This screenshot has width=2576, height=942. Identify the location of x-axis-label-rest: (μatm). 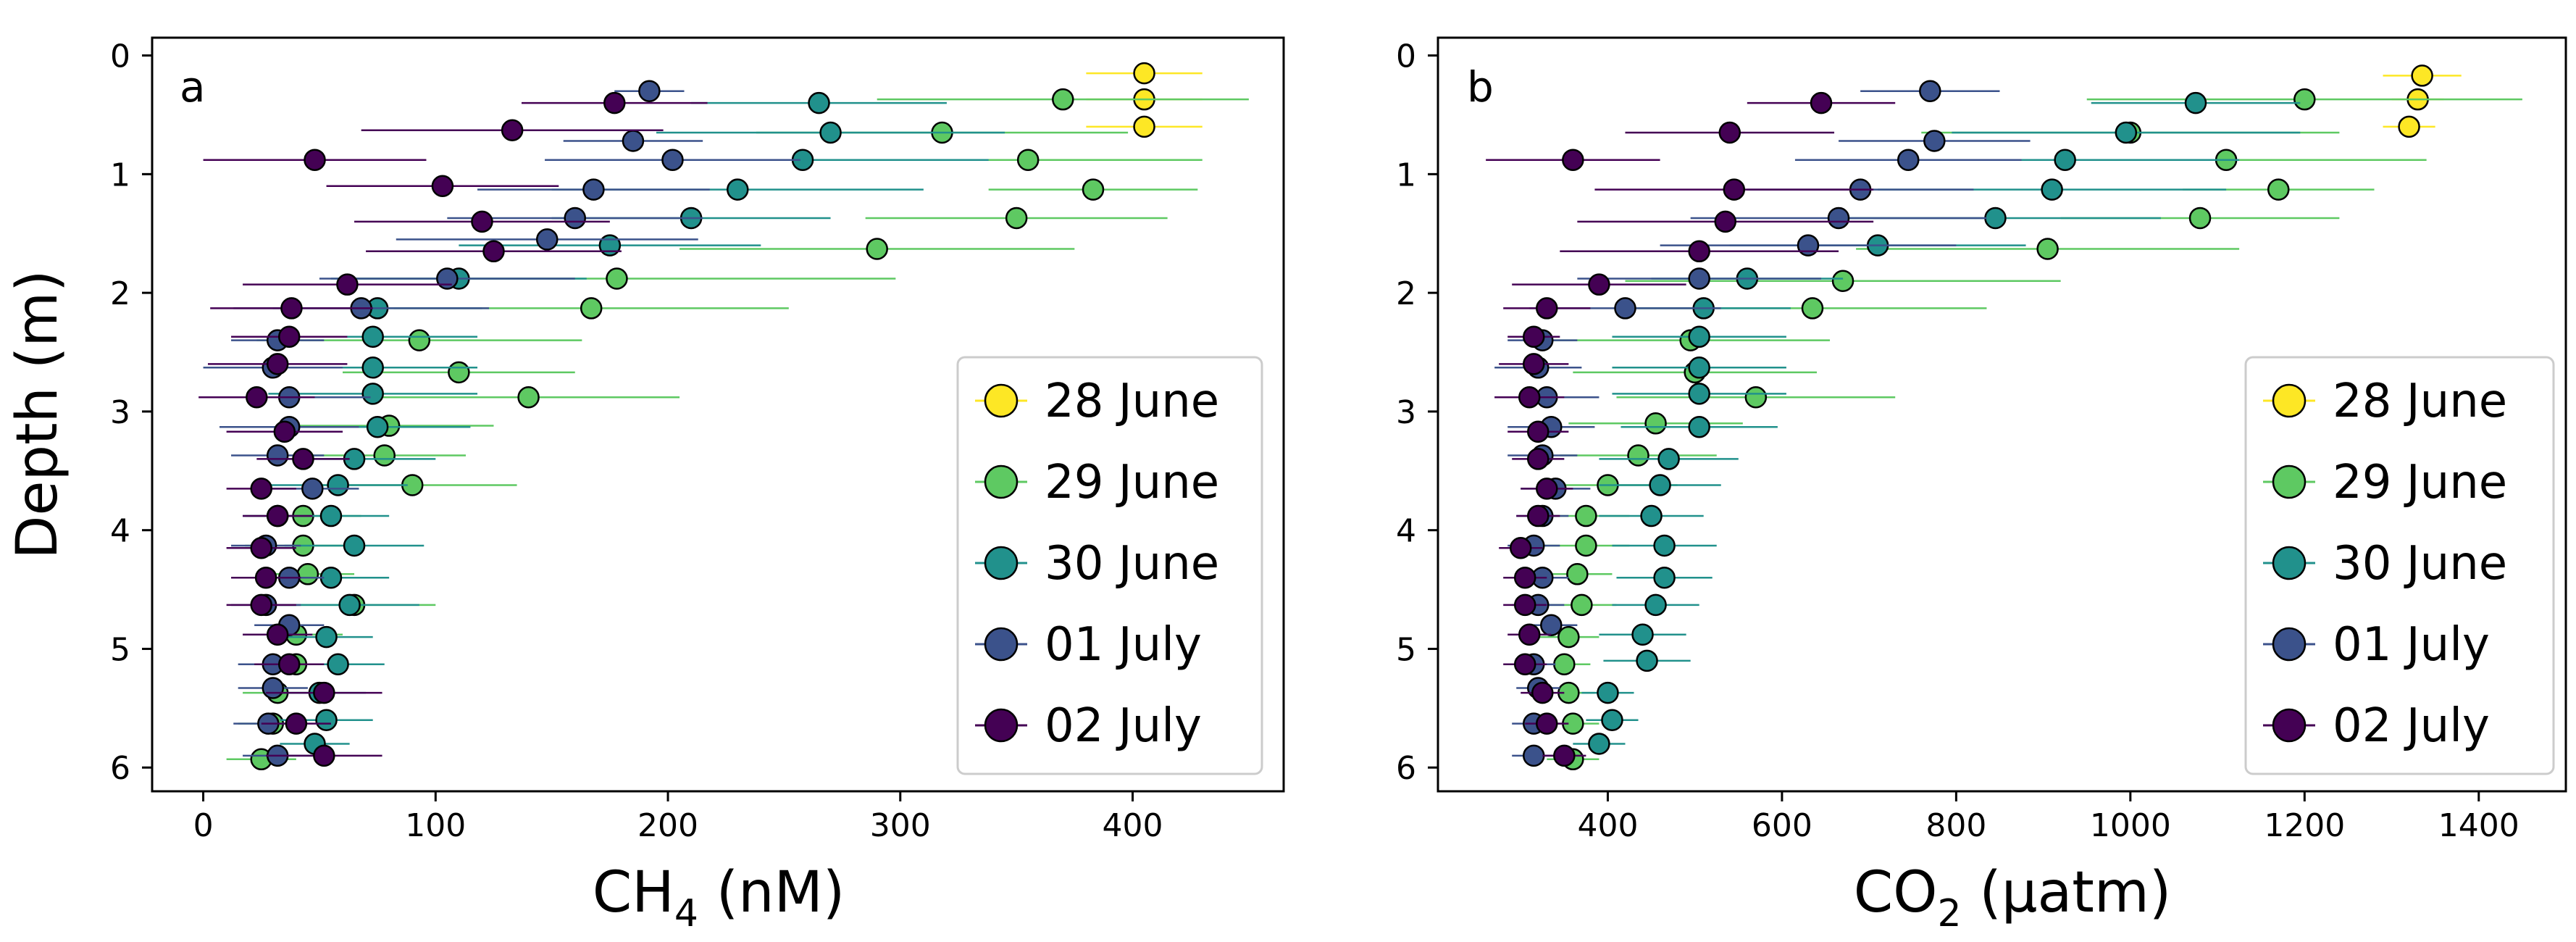
(2067, 893).